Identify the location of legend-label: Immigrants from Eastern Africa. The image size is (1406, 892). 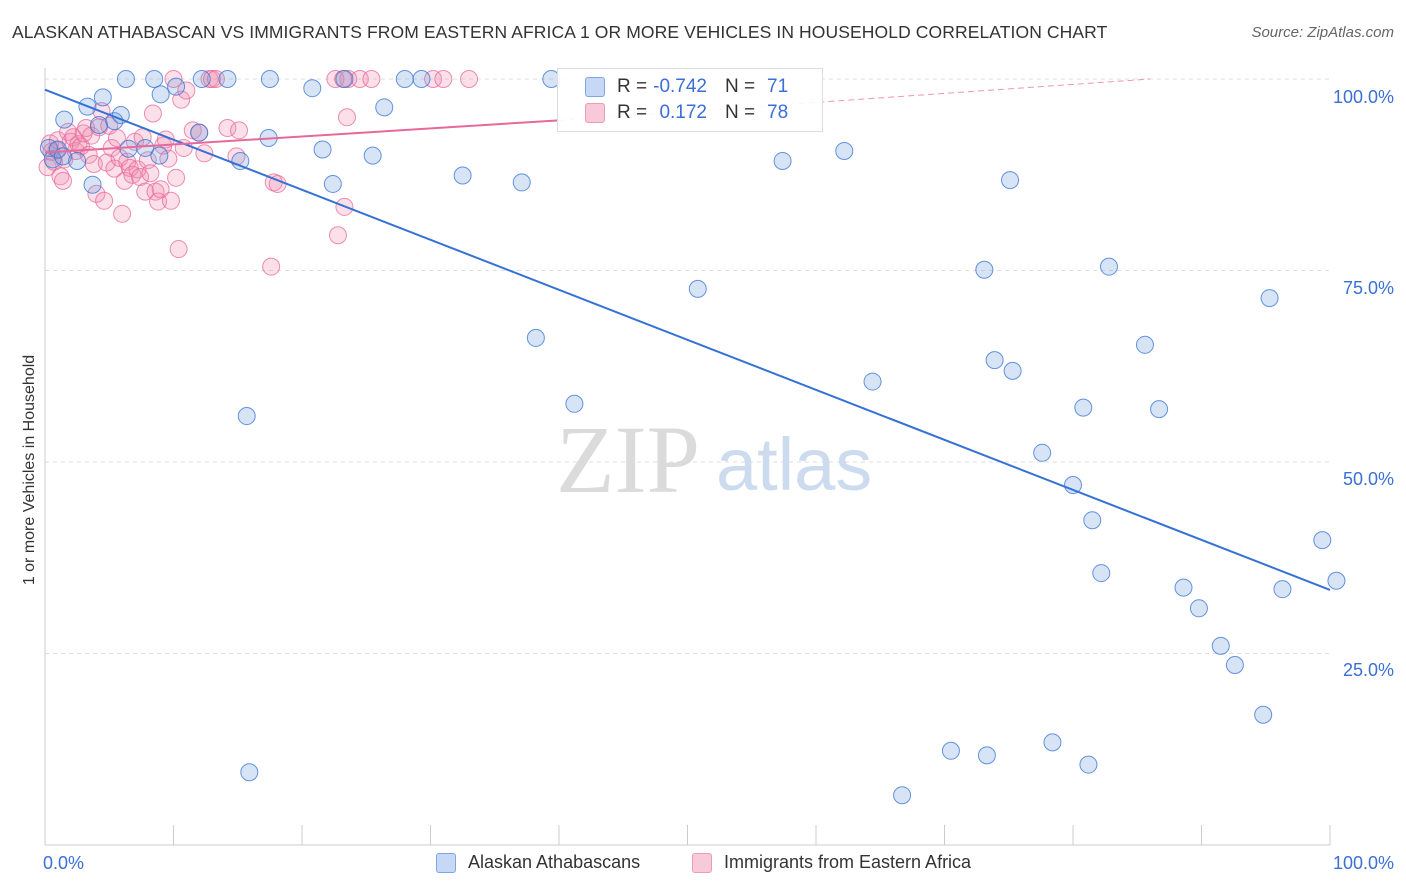
(848, 862).